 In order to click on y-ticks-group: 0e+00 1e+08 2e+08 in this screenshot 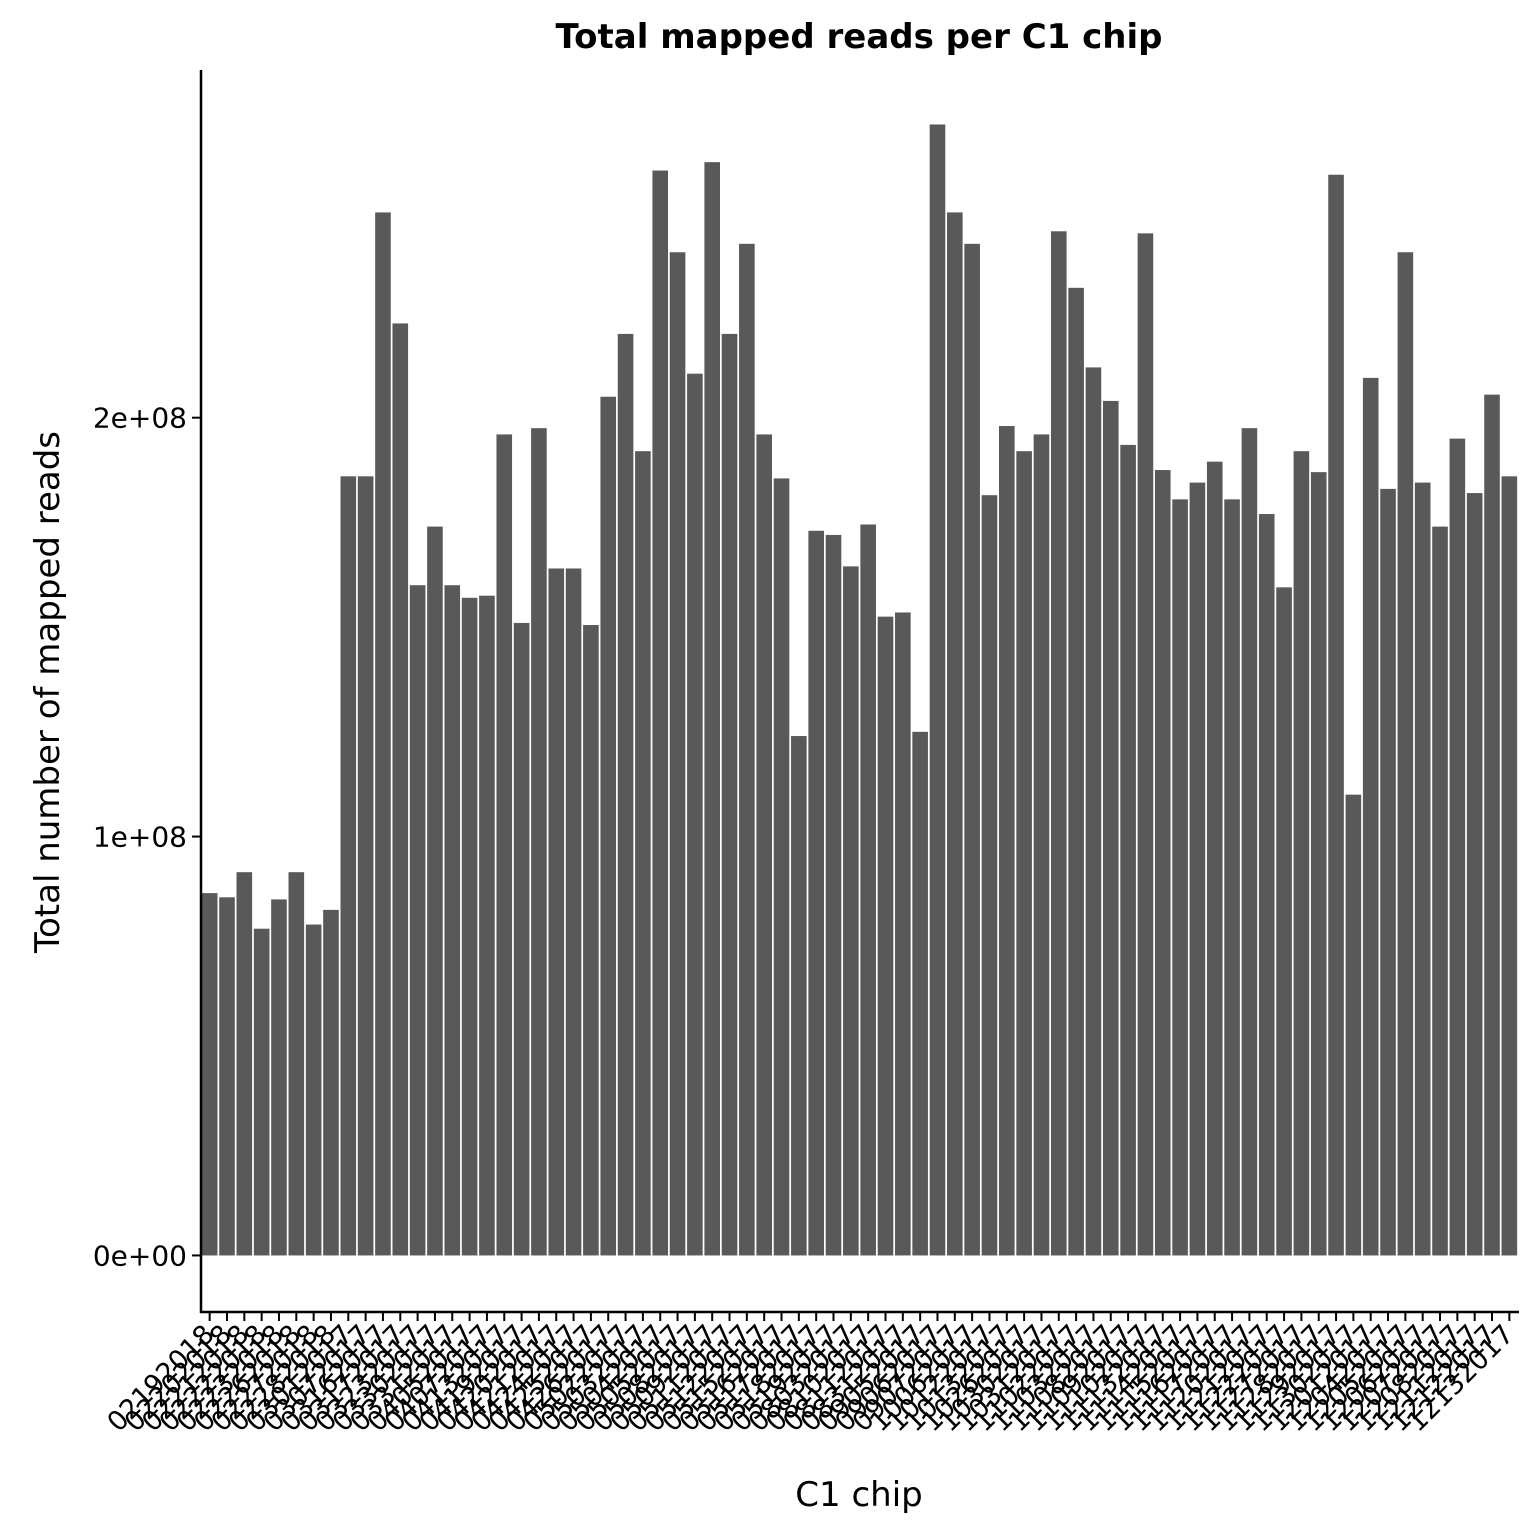, I will do `click(147, 837)`.